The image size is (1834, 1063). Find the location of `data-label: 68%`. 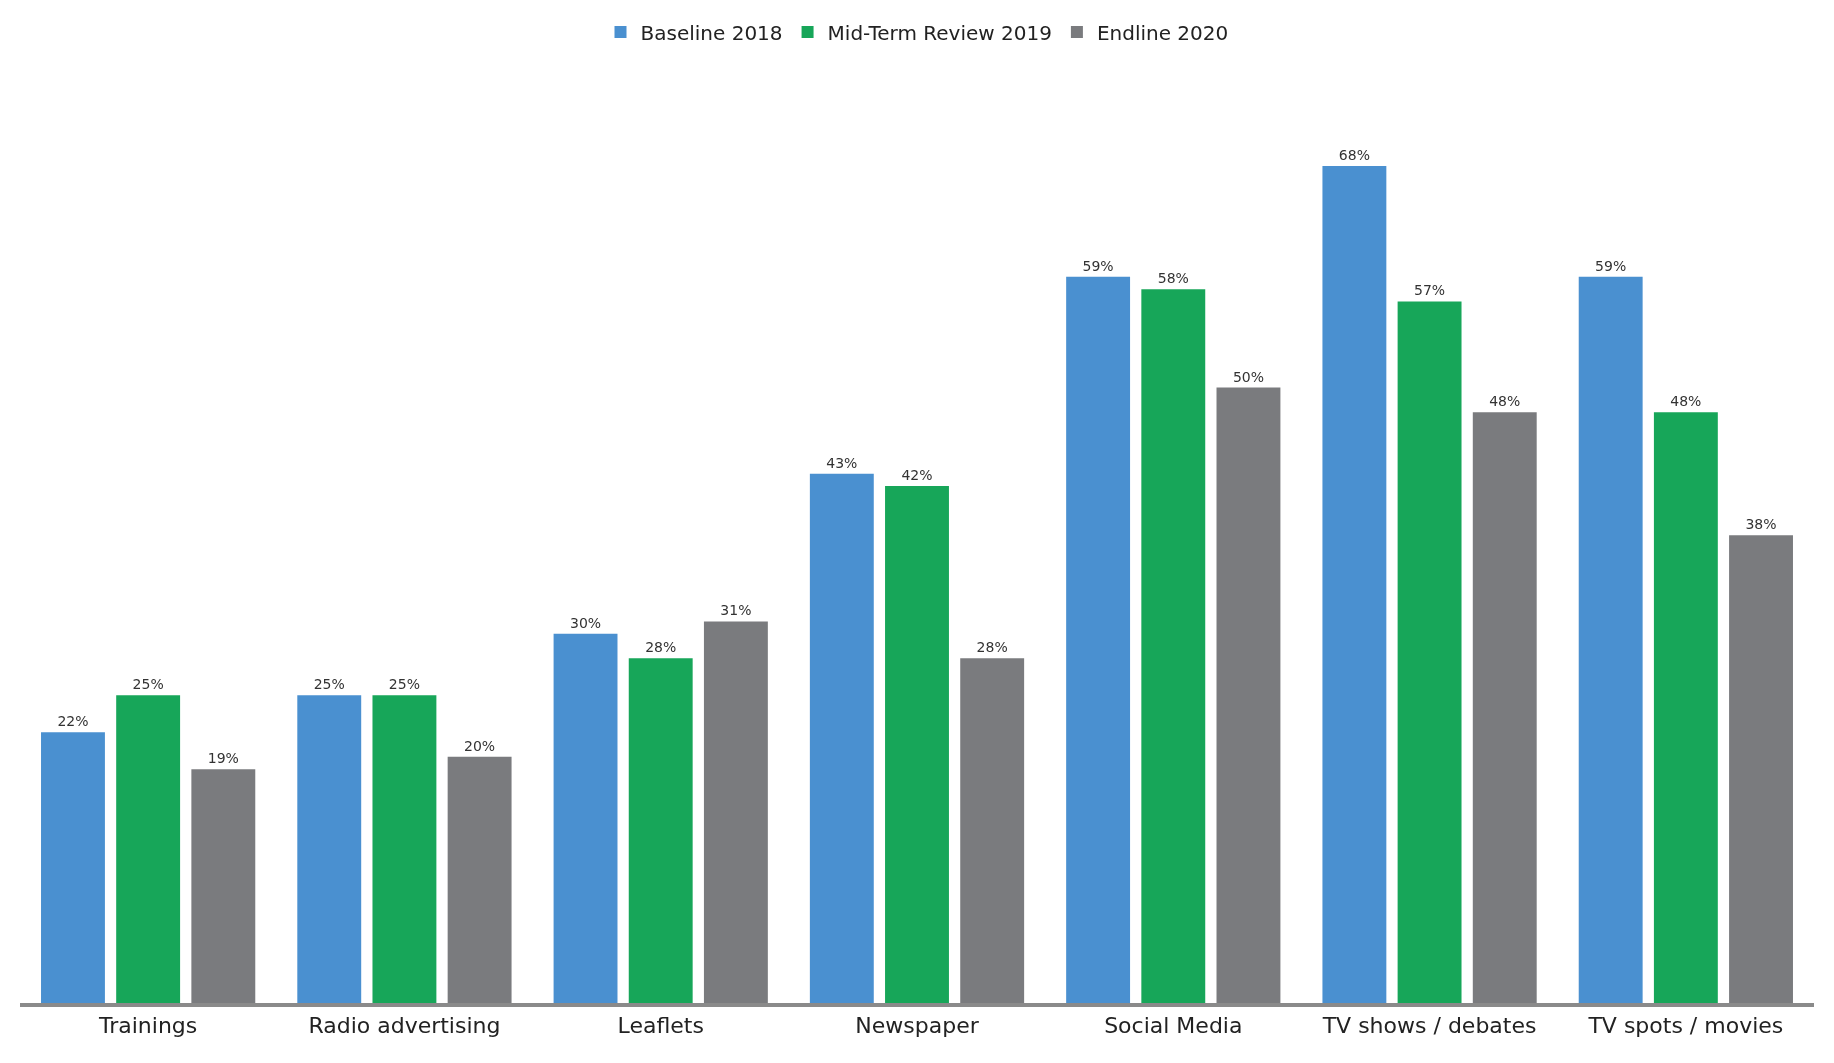

data-label: 68% is located at coordinates (1354, 155).